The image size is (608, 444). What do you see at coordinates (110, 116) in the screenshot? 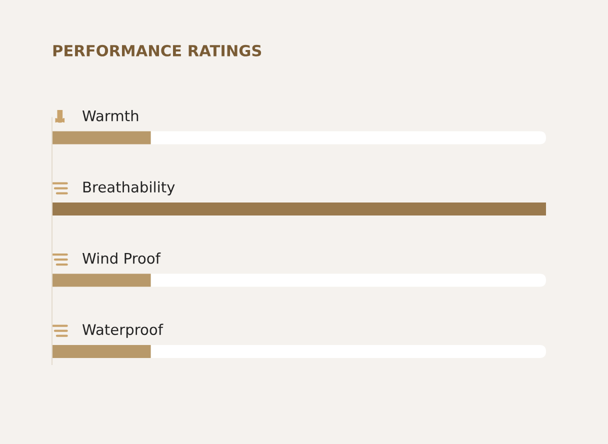
I see `y-tick-label: Warmth` at bounding box center [110, 116].